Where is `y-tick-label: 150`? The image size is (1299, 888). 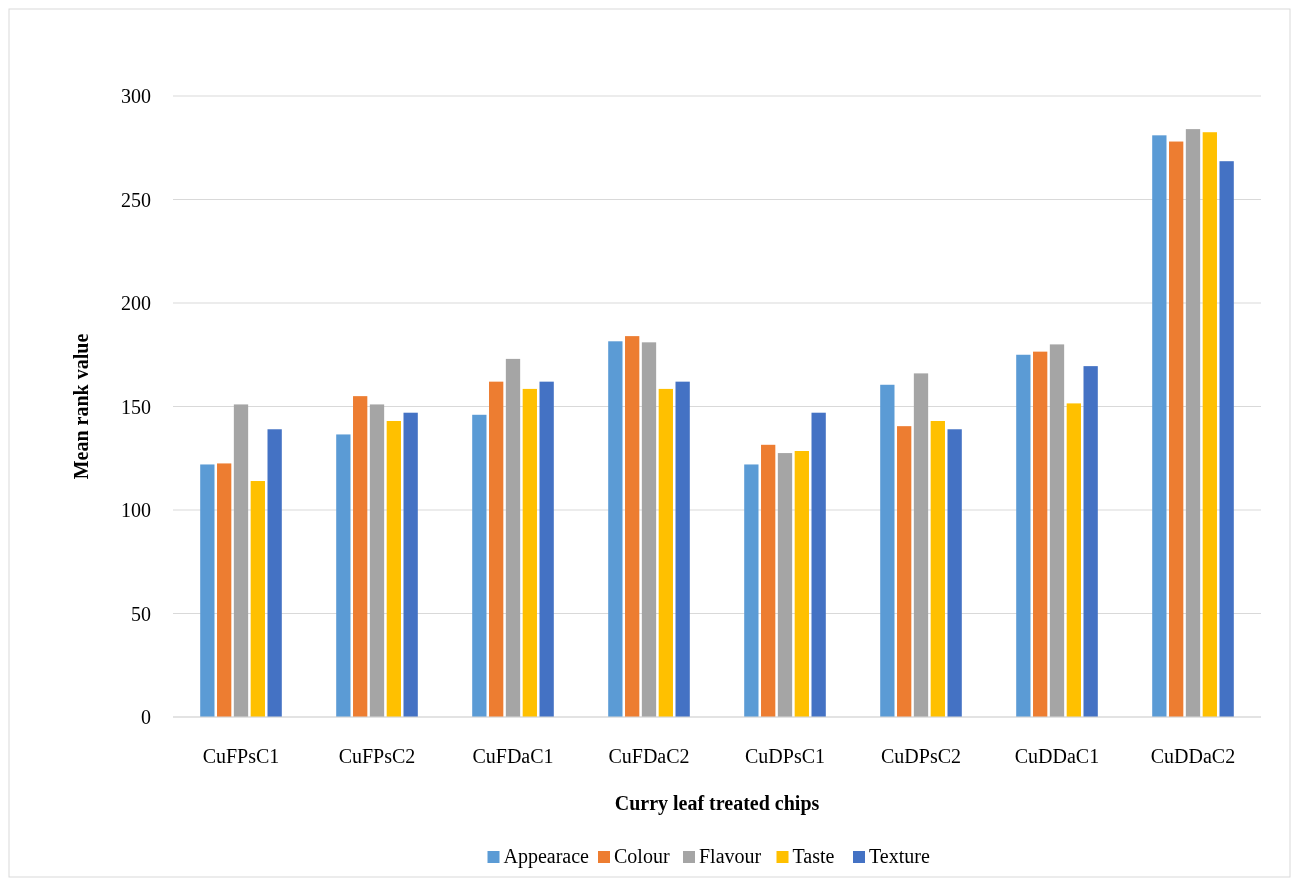 y-tick-label: 150 is located at coordinates (136, 406).